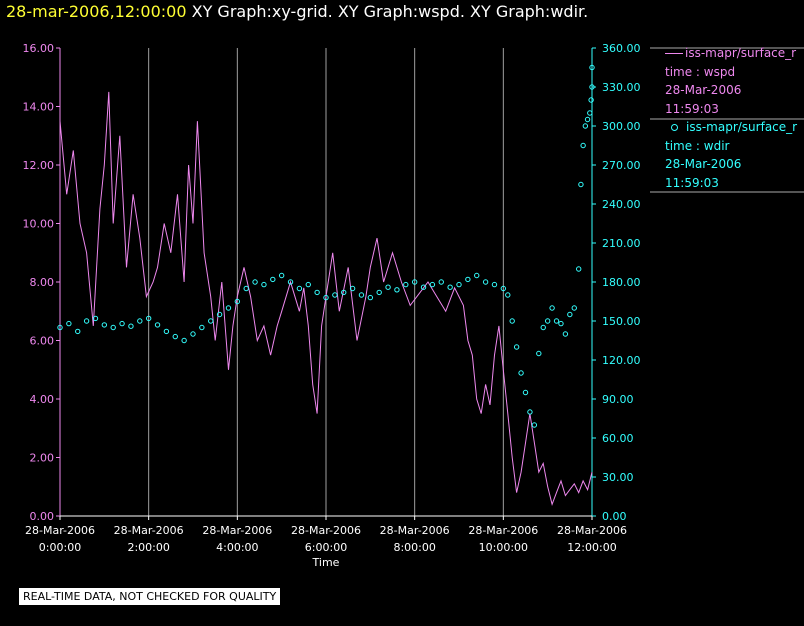 This screenshot has height=626, width=804. I want to click on y-right-tick-label: 150.00, so click(621, 321).